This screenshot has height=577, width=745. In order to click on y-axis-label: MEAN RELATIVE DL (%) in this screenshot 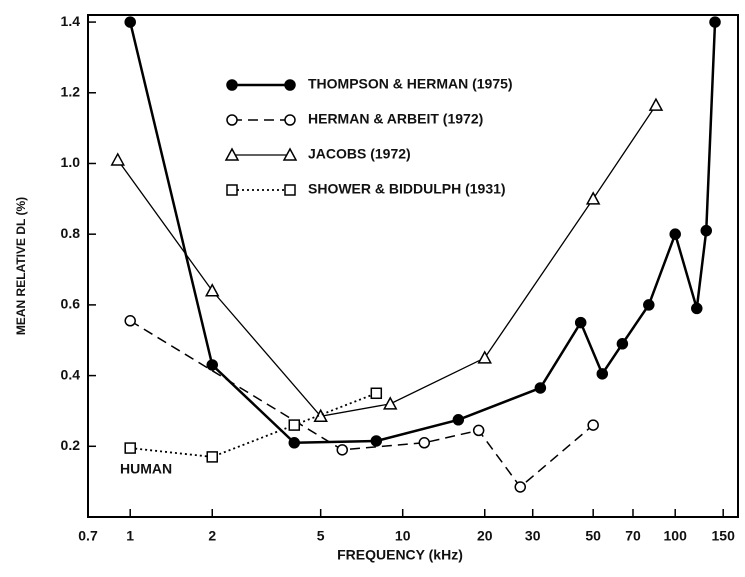, I will do `click(21, 266)`.